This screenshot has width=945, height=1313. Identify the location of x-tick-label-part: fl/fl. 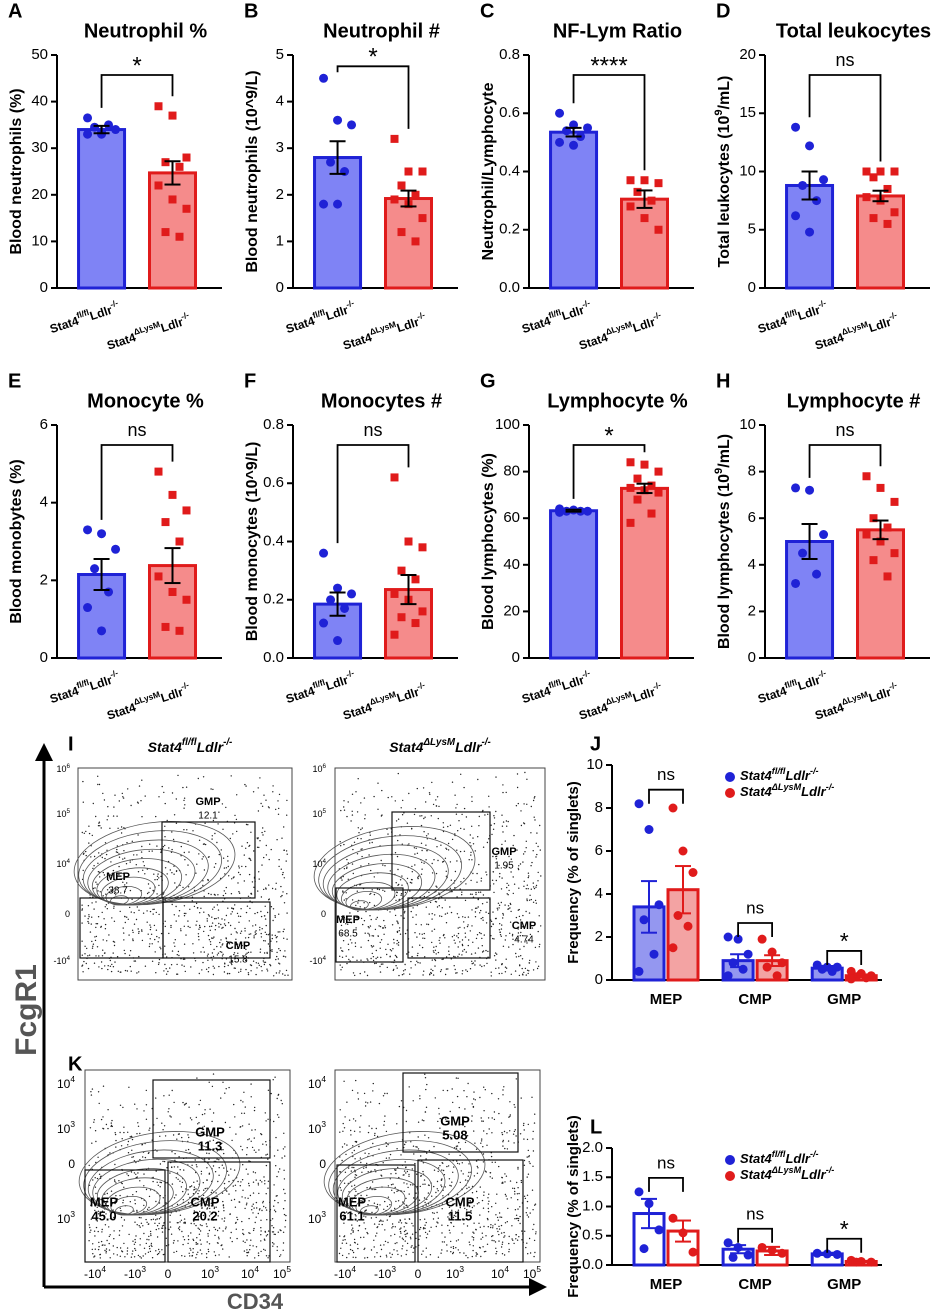
(790, 683).